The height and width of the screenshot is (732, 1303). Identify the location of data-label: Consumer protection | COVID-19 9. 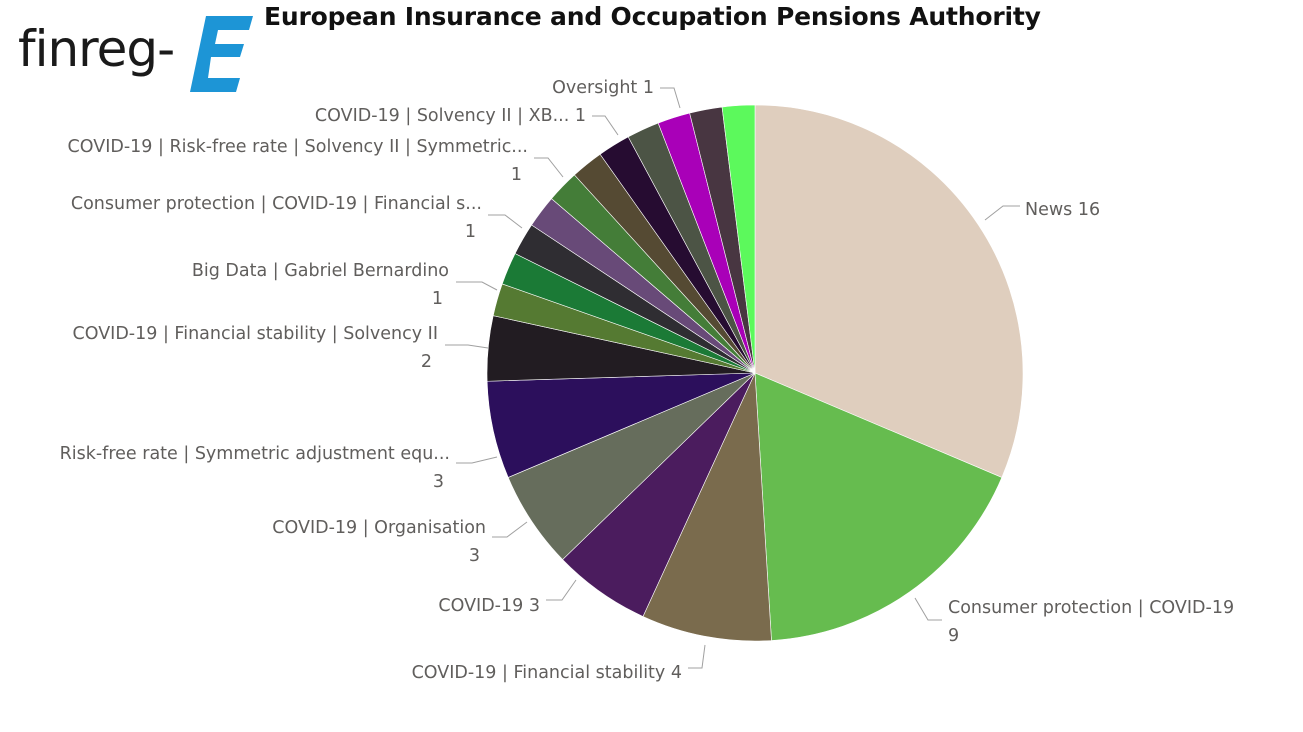
(1091, 622).